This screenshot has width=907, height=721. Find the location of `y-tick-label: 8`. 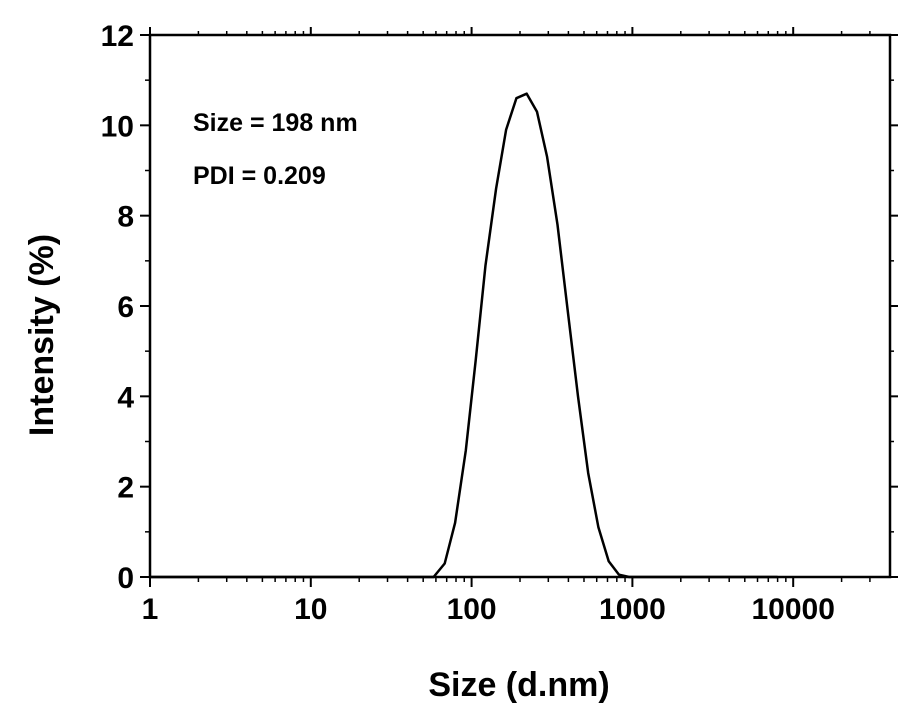

y-tick-label: 8 is located at coordinates (125, 217).